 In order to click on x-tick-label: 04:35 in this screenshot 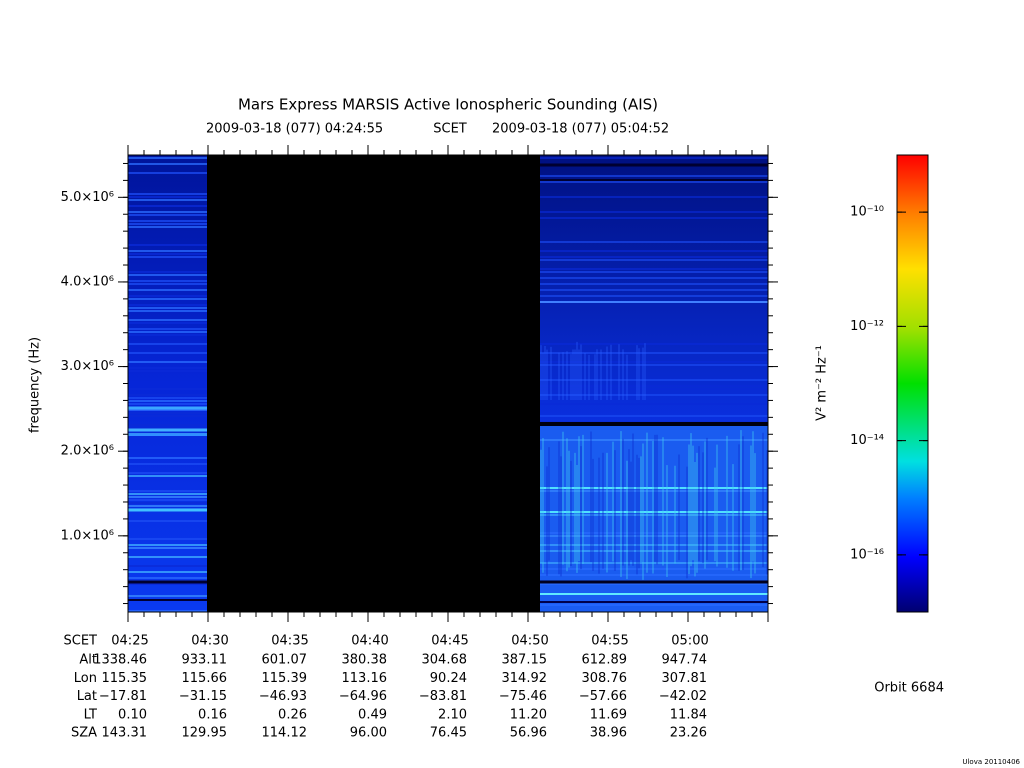, I will do `click(289, 641)`.